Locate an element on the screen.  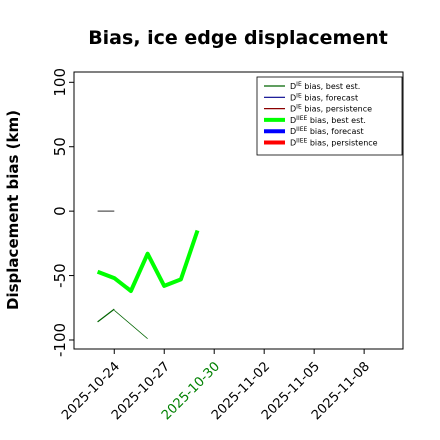
y-tick-label: -50 is located at coordinates (60, 275).